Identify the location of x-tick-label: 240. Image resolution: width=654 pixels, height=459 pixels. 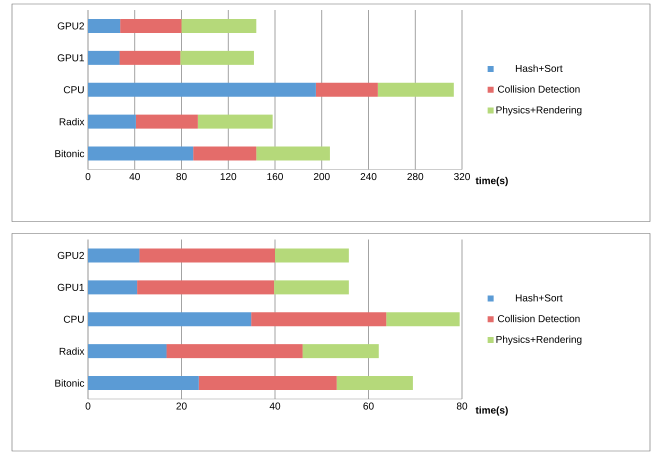
(368, 176).